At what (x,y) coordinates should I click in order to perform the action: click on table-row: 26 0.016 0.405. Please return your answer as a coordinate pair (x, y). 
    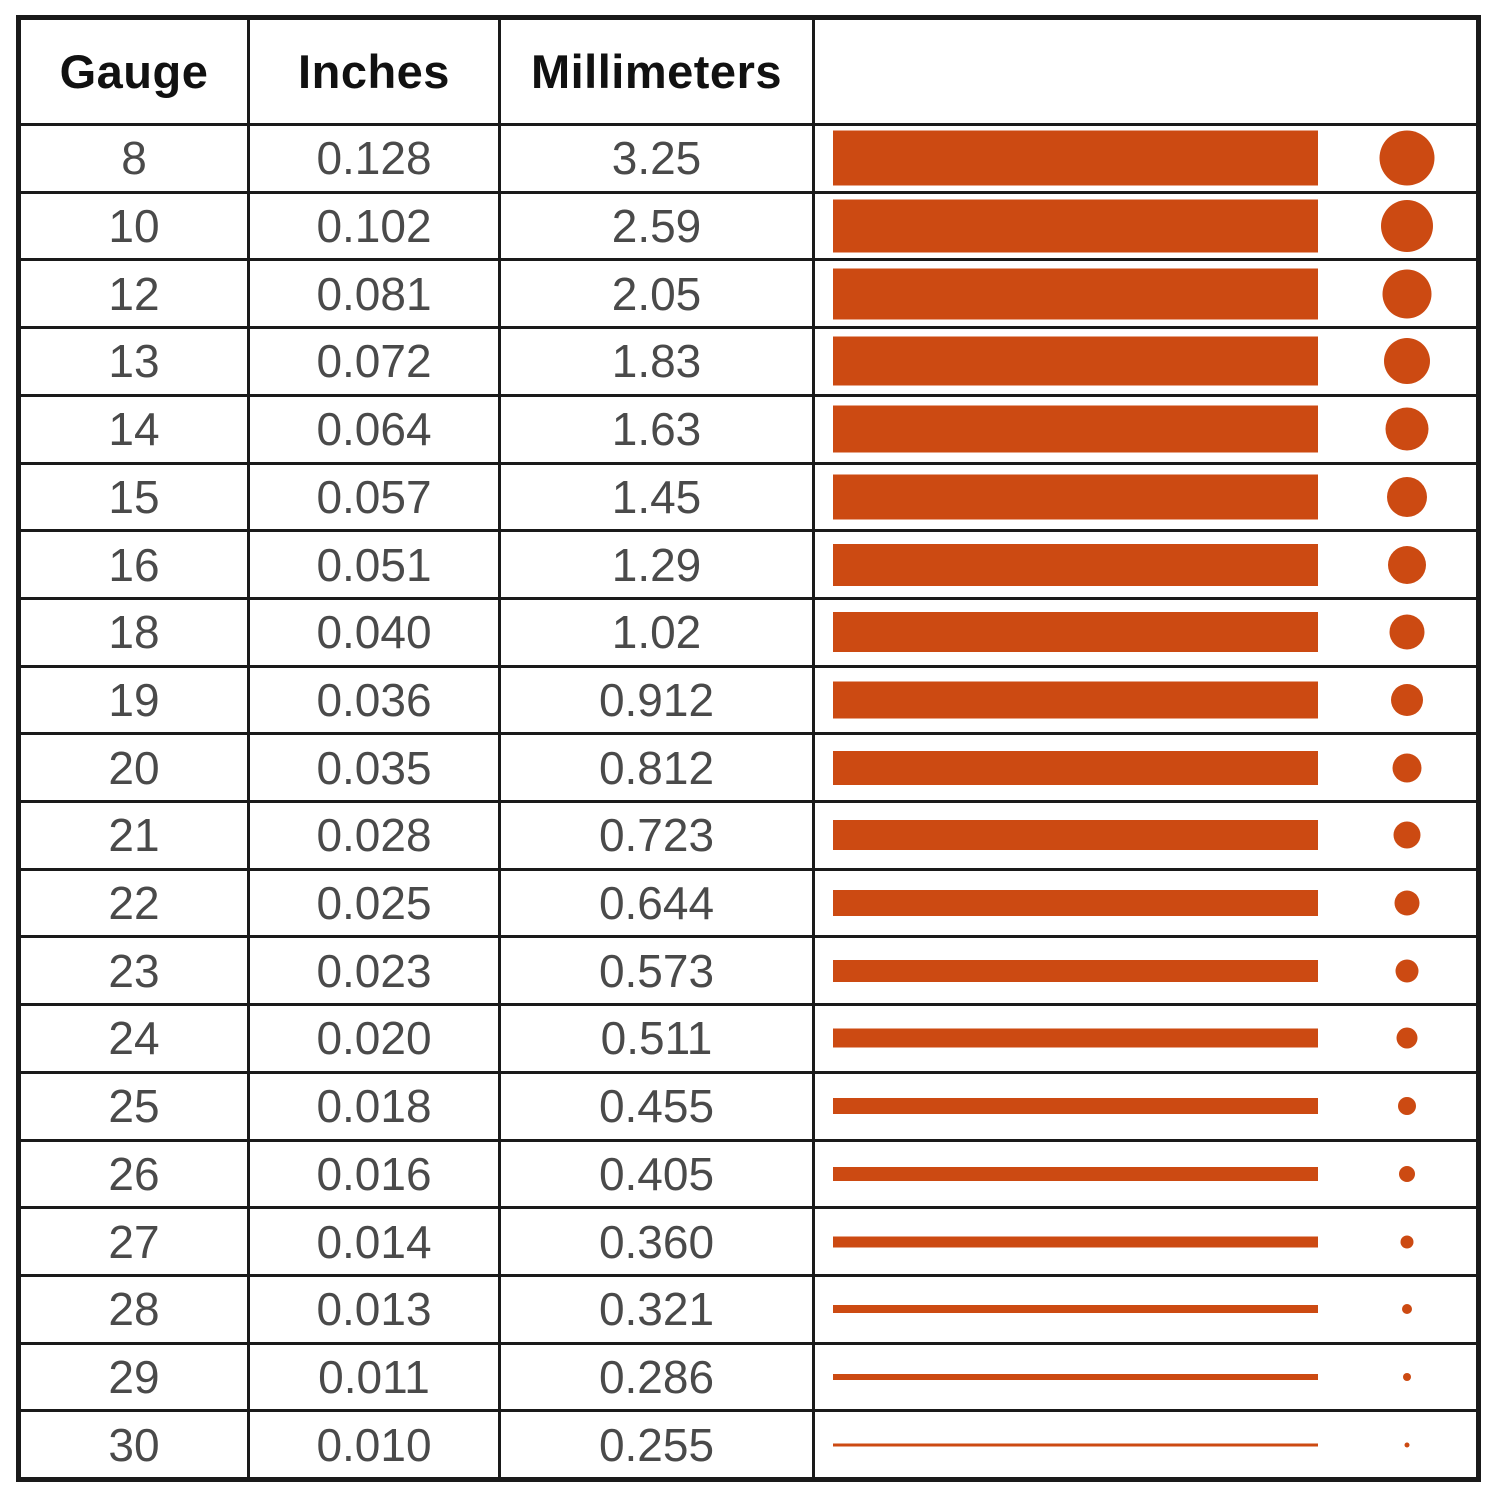
    Looking at the image, I should click on (748, 1172).